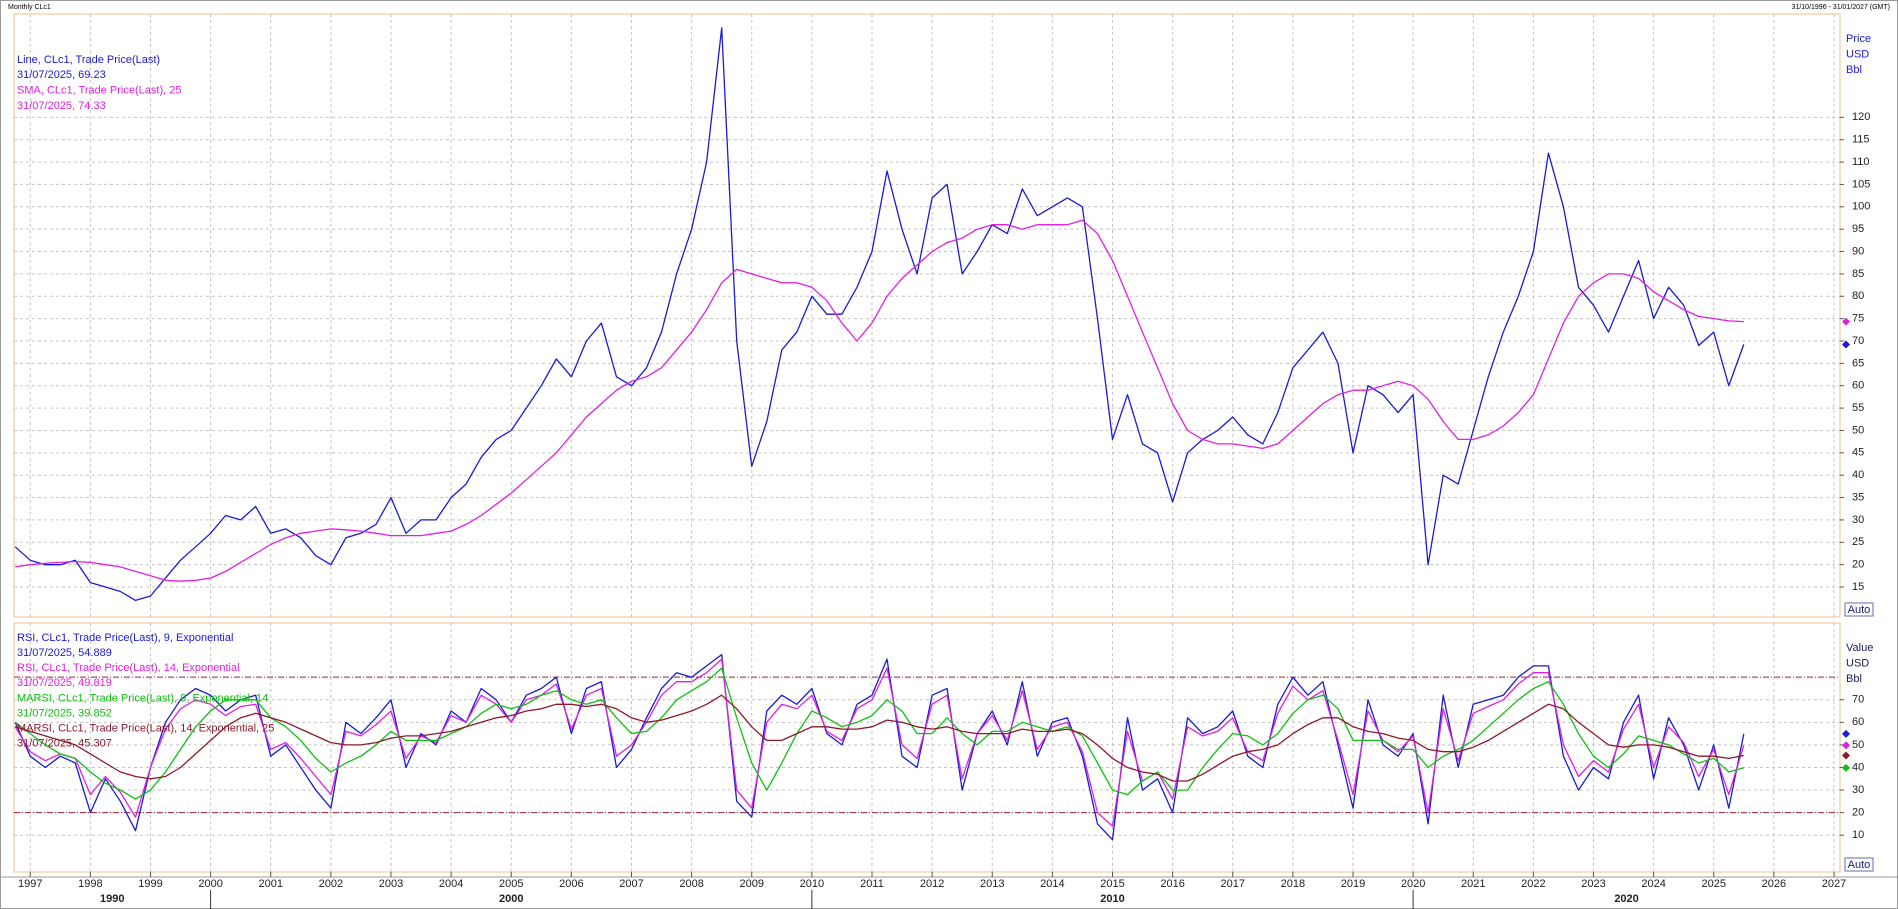 The image size is (1898, 909). Describe the element at coordinates (631, 884) in the screenshot. I see `x-tick-label: 2007` at that location.